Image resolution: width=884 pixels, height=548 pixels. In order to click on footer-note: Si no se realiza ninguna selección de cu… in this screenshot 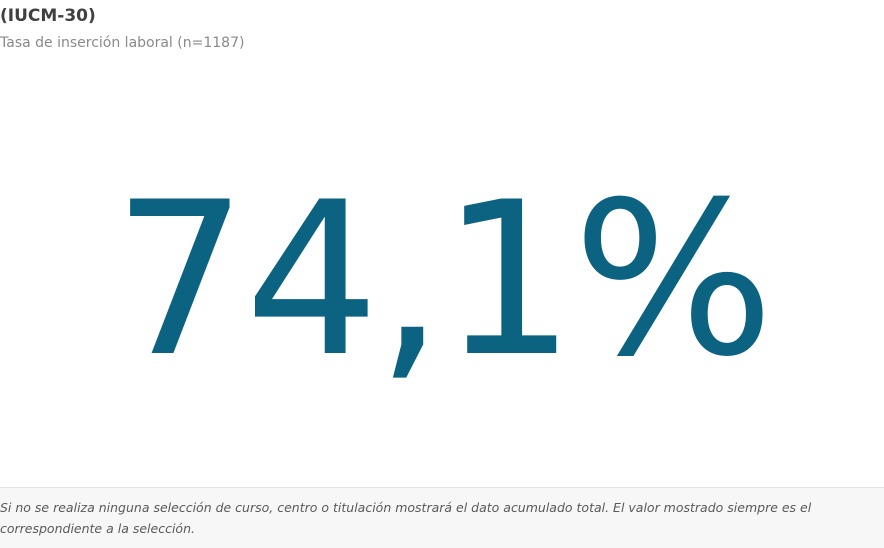, I will do `click(442, 517)`.